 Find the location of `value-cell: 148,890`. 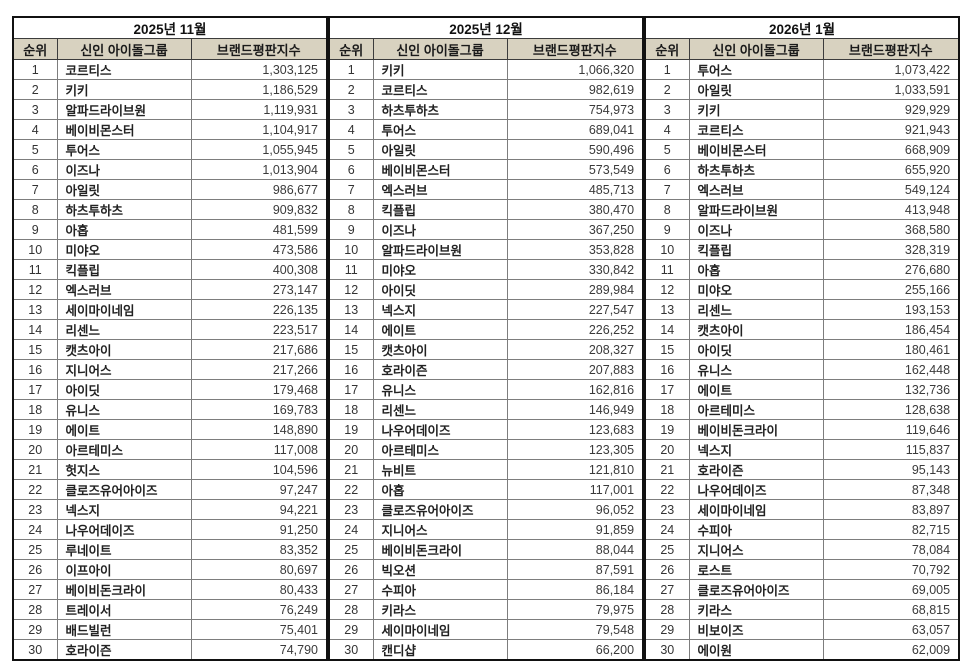

value-cell: 148,890 is located at coordinates (259, 429).